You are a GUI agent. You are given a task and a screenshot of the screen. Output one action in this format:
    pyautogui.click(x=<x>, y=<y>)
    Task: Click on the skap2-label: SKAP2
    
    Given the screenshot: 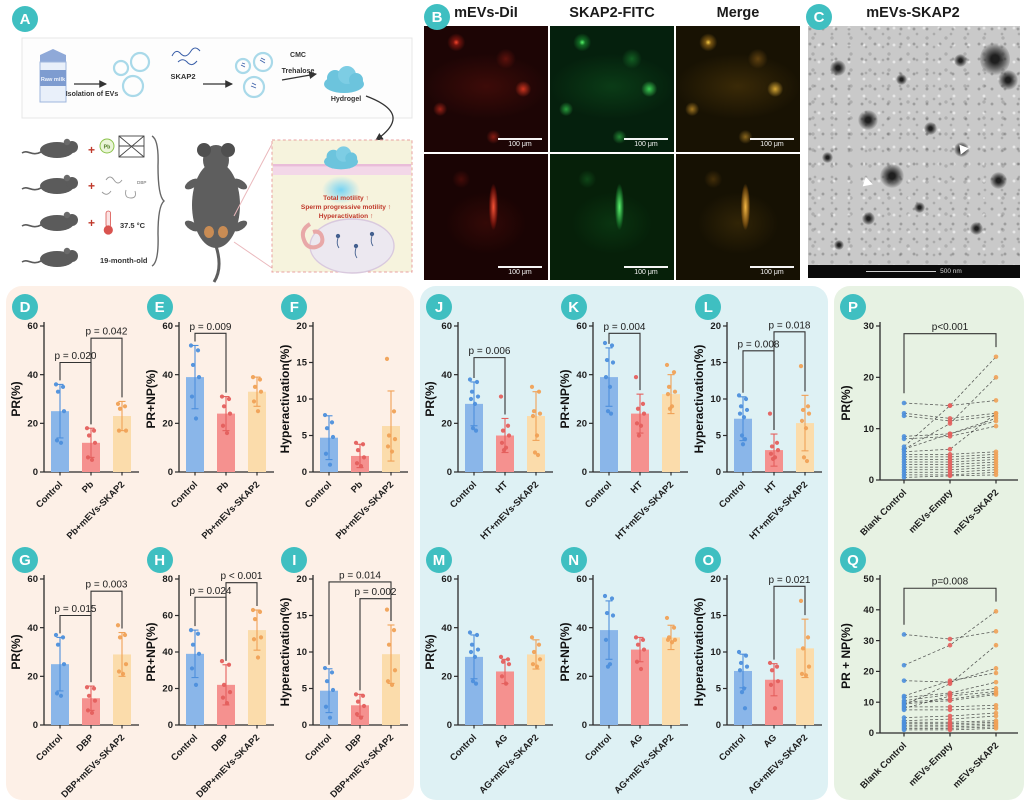 What is the action you would take?
    pyautogui.click(x=182, y=76)
    